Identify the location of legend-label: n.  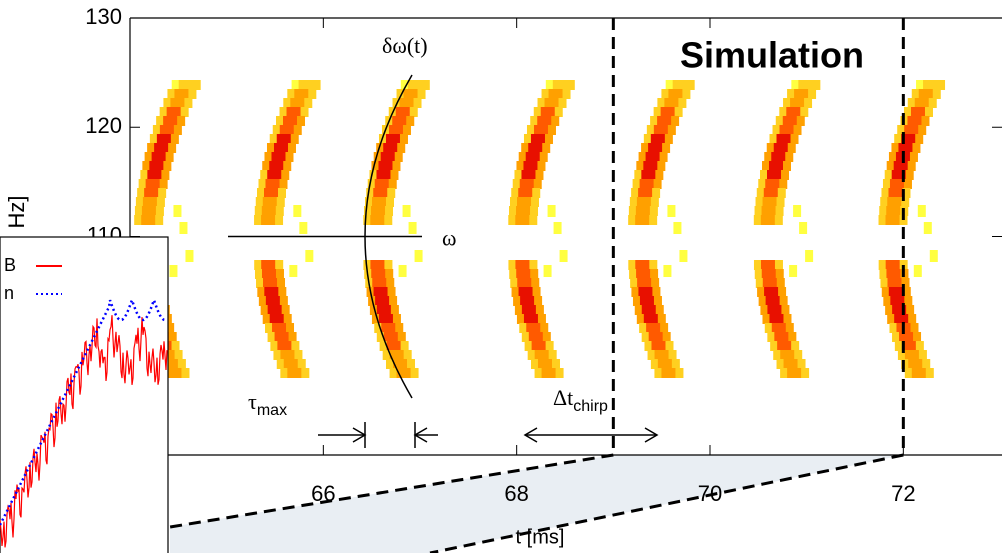
(9, 293).